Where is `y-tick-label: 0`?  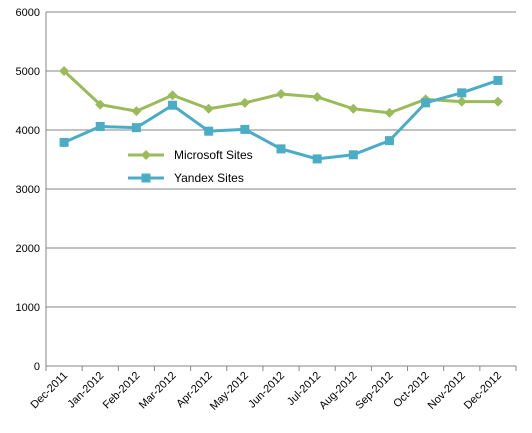 y-tick-label: 0 is located at coordinates (37, 367).